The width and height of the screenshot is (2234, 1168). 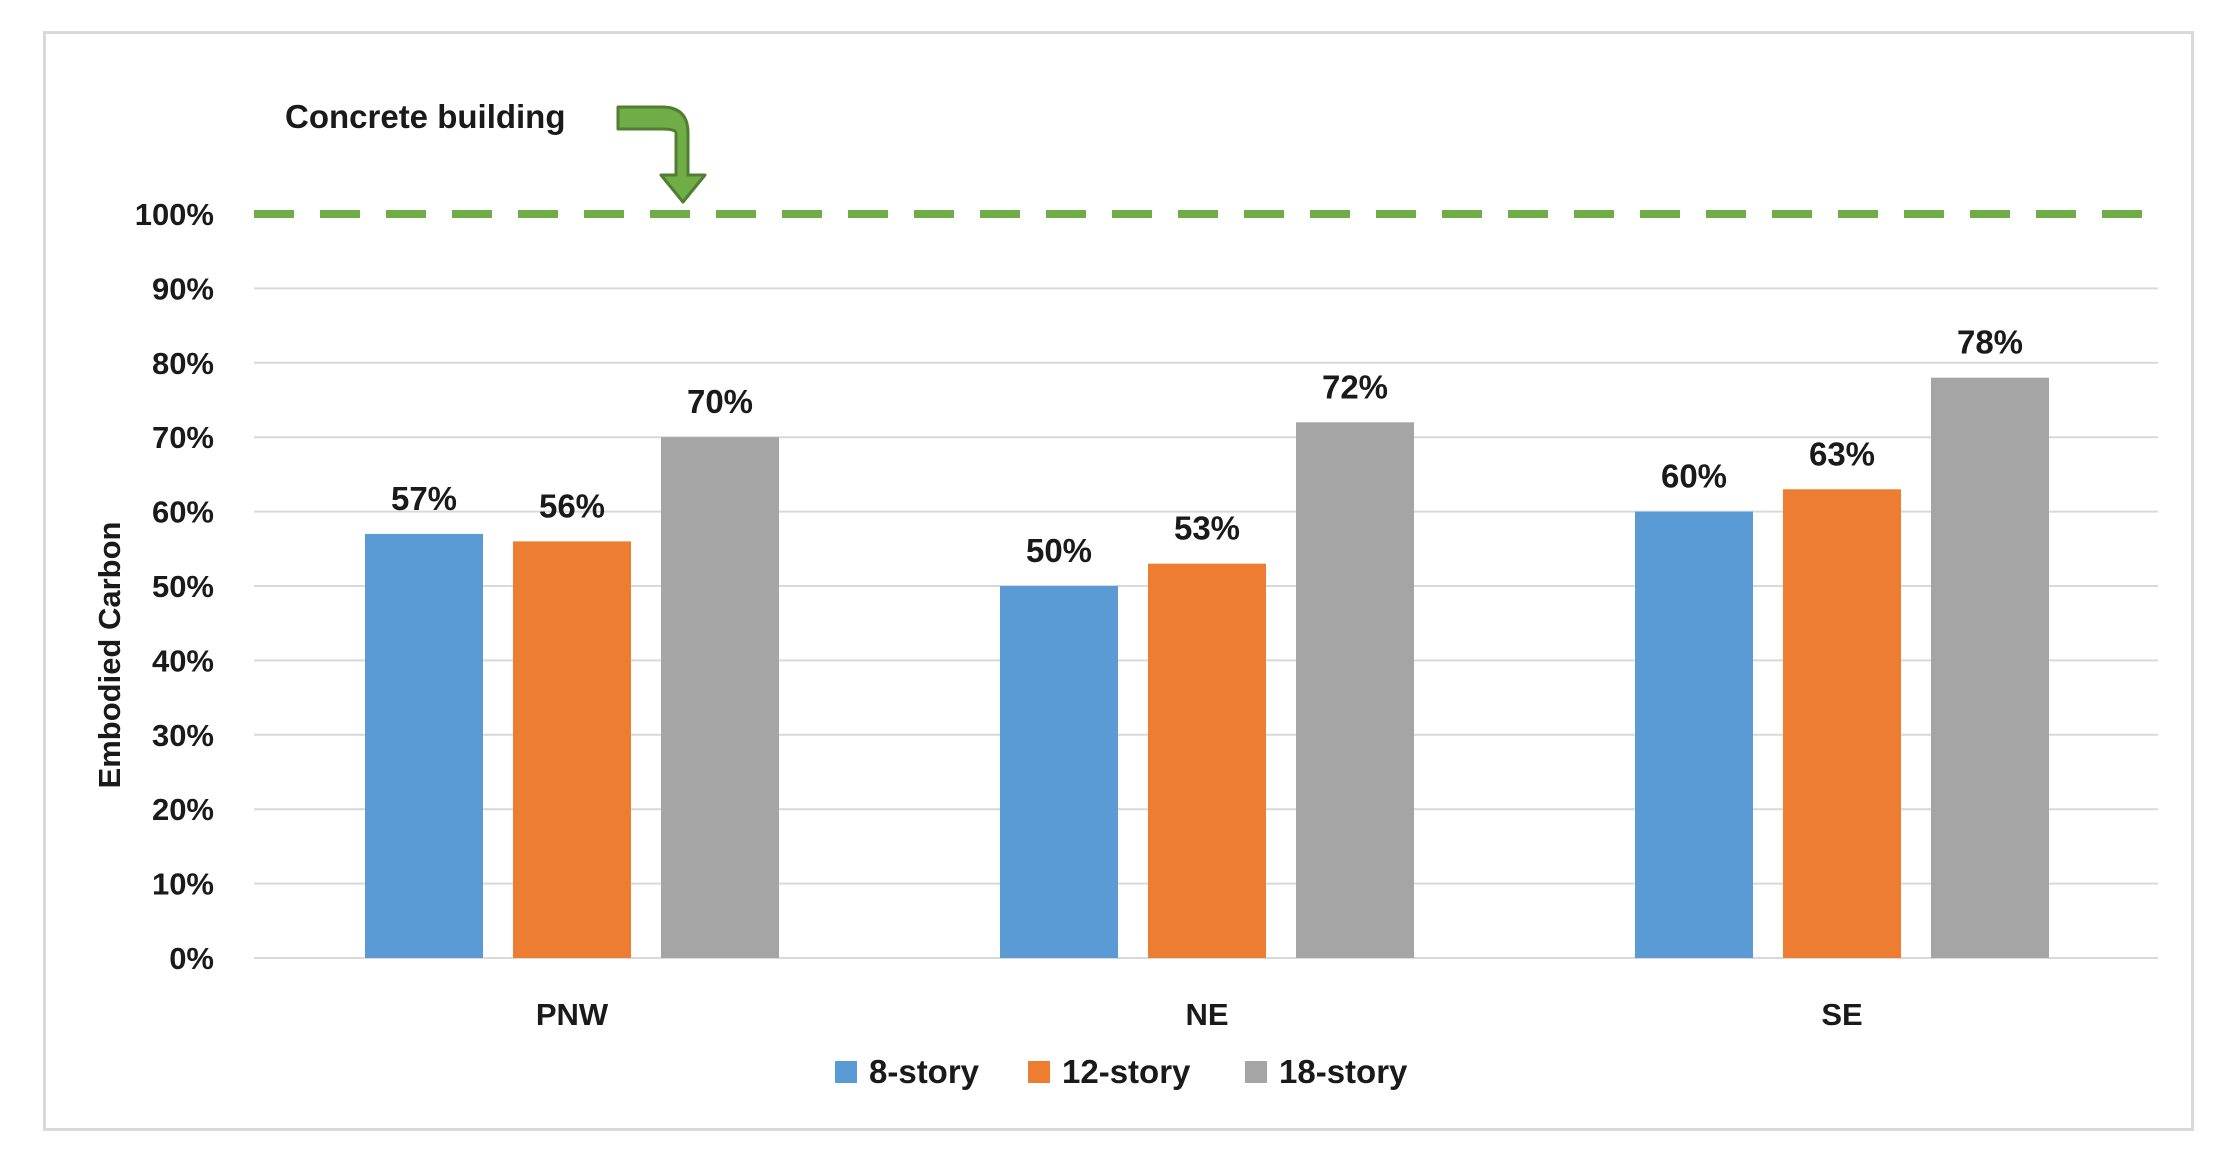 What do you see at coordinates (1694, 476) in the screenshot?
I see `data-label: 60%` at bounding box center [1694, 476].